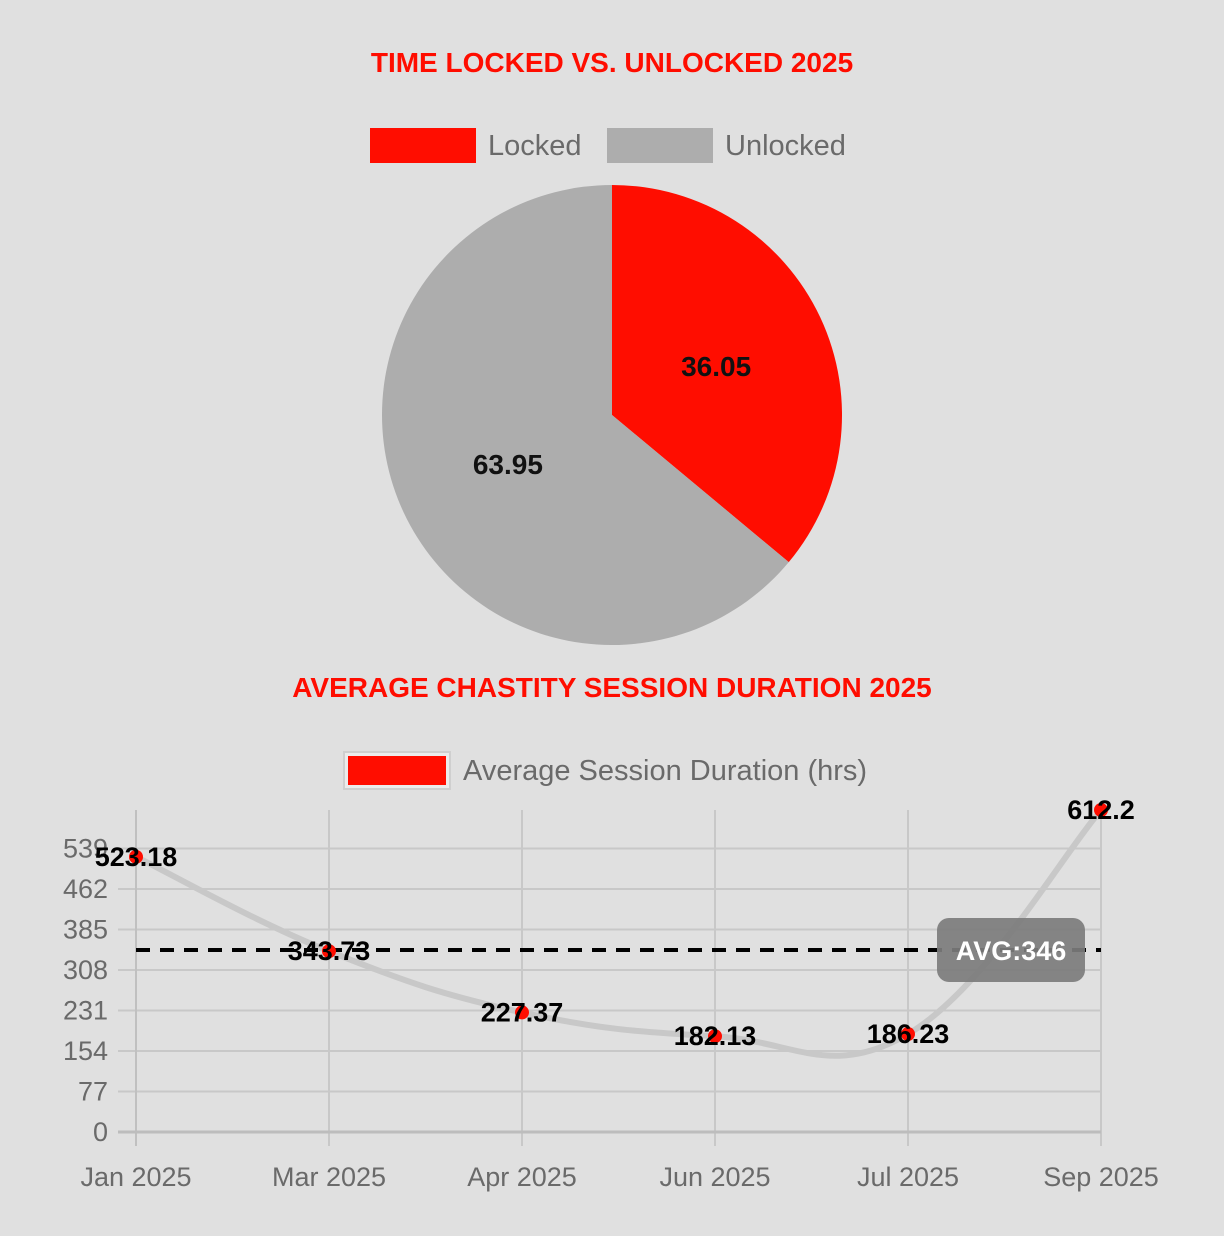 This screenshot has width=1224, height=1236. What do you see at coordinates (93, 1092) in the screenshot?
I see `y-tick-label: 77` at bounding box center [93, 1092].